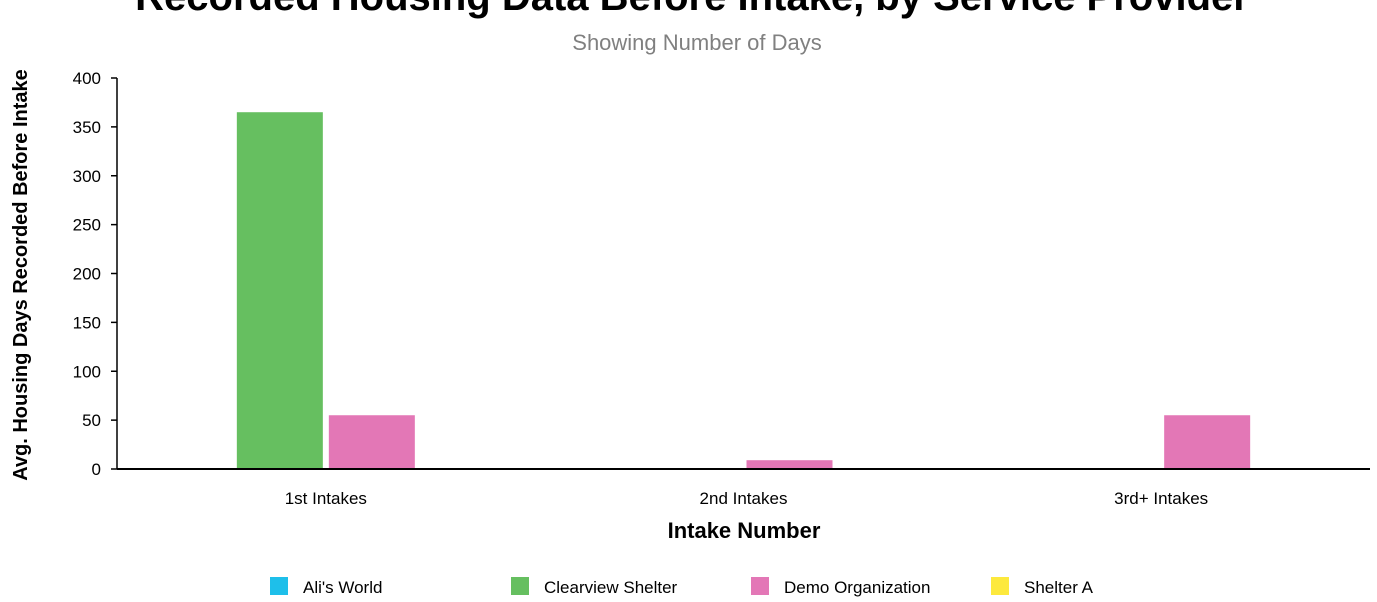  Describe the element at coordinates (87, 322) in the screenshot. I see `y-tick-label: 150` at that location.